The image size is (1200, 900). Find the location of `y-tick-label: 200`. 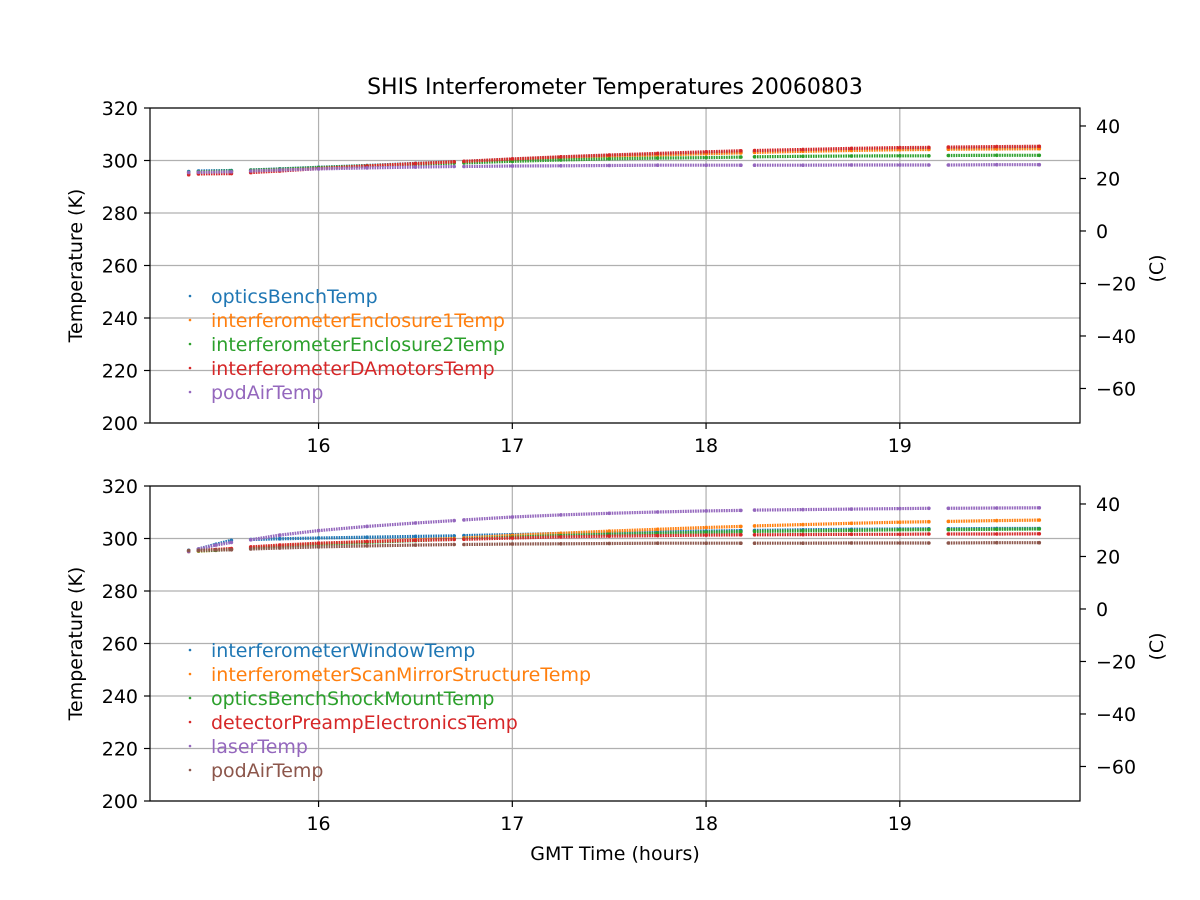

y-tick-label: 200 is located at coordinates (120, 802).